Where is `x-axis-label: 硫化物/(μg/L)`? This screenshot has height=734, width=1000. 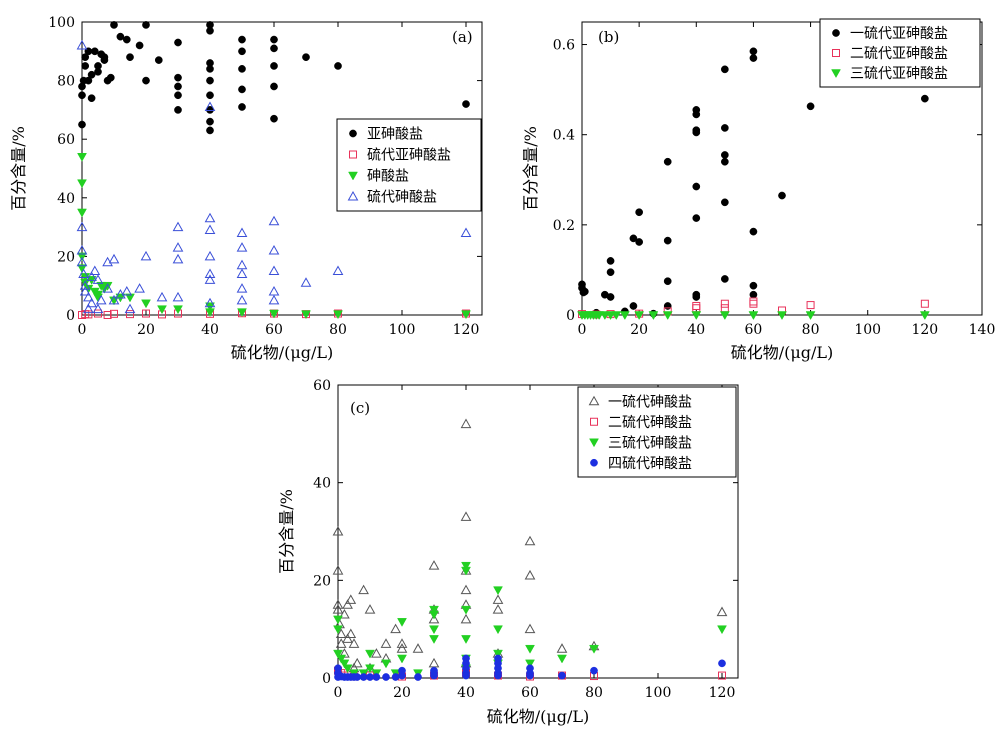
x-axis-label: 硫化物/(μg/L) is located at coordinates (782, 352).